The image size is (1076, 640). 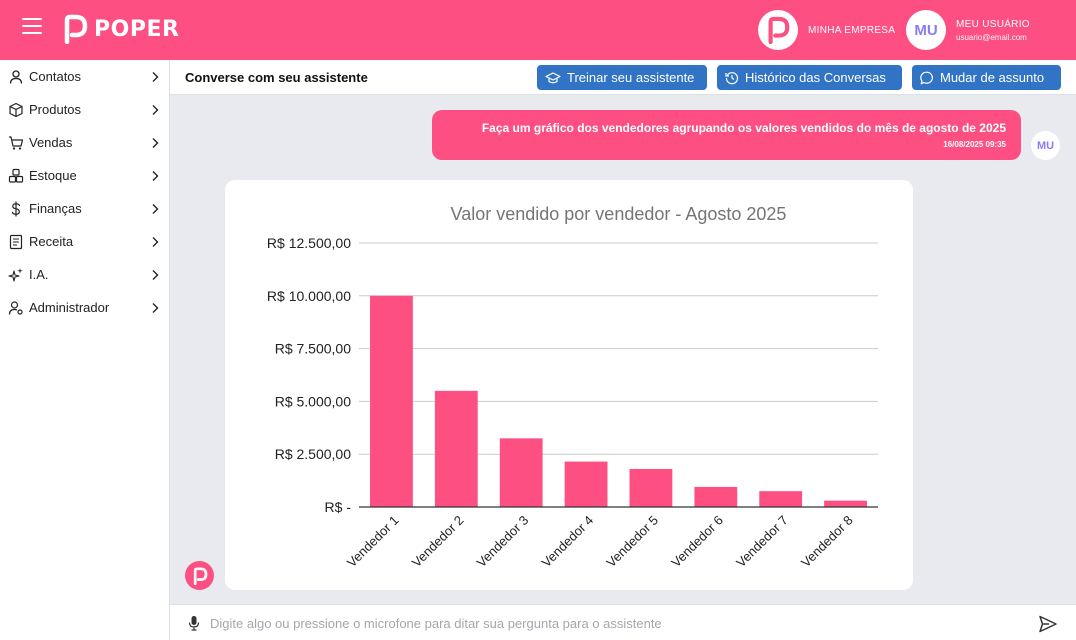 I want to click on assistant-avatar, so click(x=199, y=575).